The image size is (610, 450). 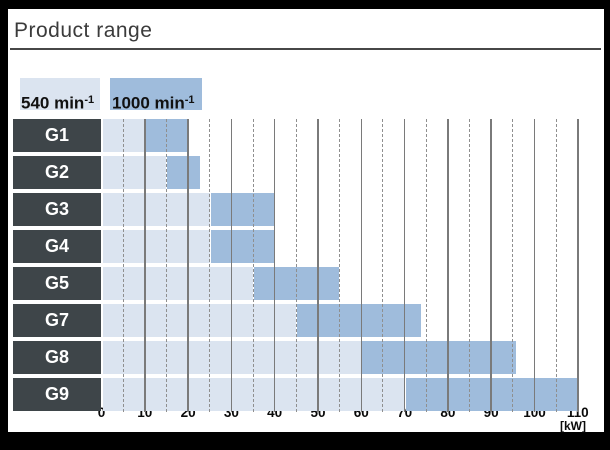 I want to click on legend-label-540: 540 min-1, so click(x=57, y=103).